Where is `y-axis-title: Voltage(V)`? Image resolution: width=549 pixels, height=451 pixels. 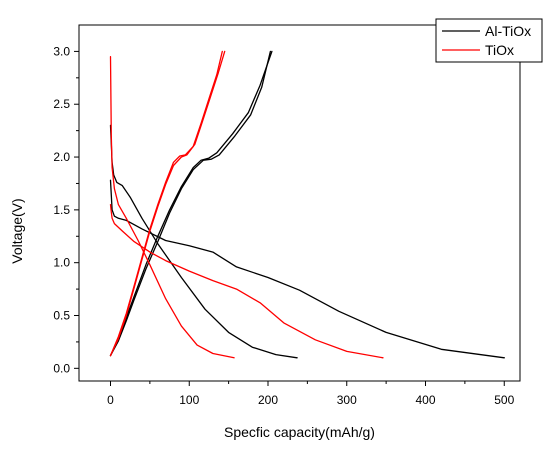
y-axis-title: Voltage(V) is located at coordinates (17, 230).